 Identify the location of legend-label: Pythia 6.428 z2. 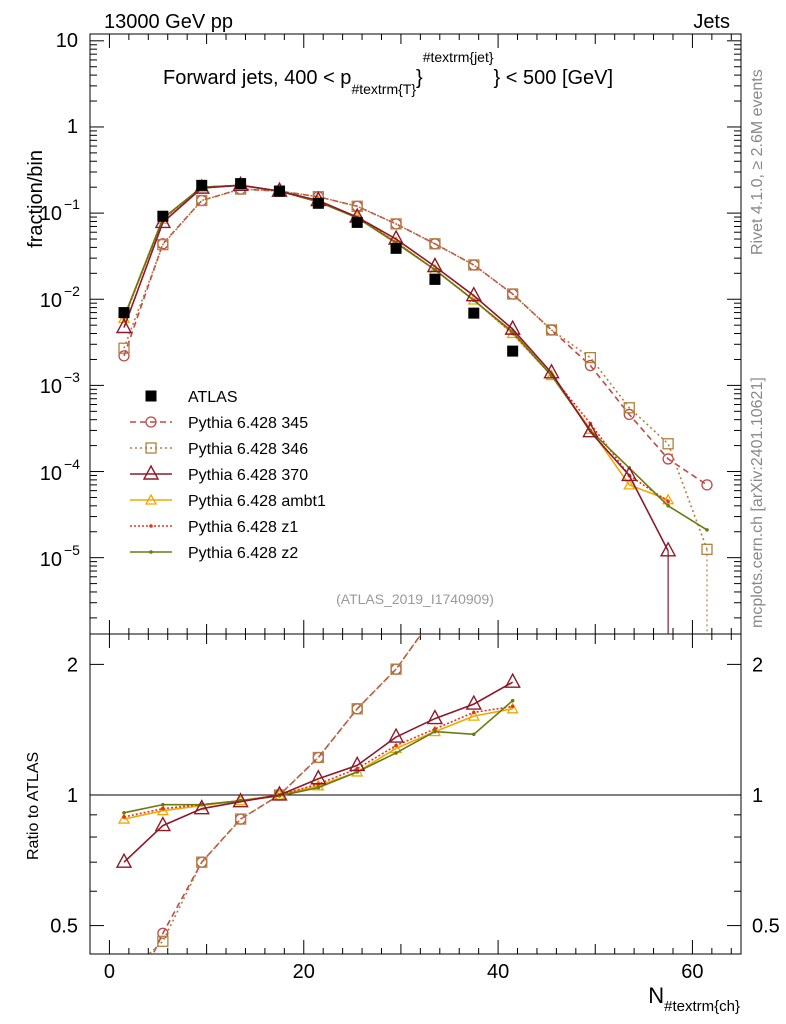
(243, 553).